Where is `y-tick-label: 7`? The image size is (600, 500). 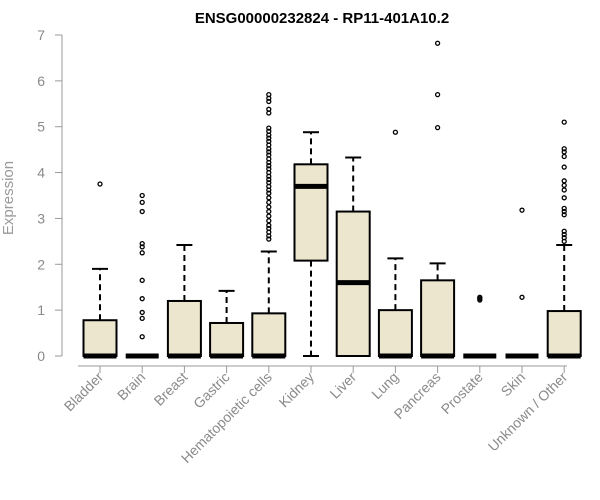 y-tick-label: 7 is located at coordinates (41, 35).